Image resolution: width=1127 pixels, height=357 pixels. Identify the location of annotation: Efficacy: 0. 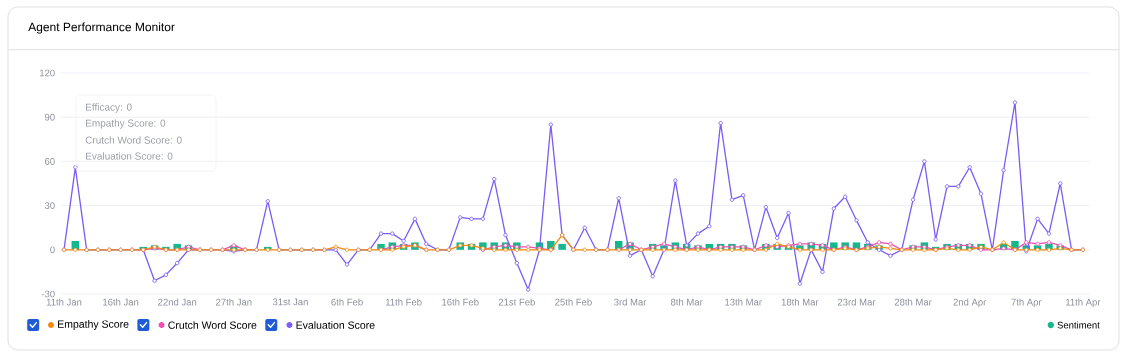
(109, 108).